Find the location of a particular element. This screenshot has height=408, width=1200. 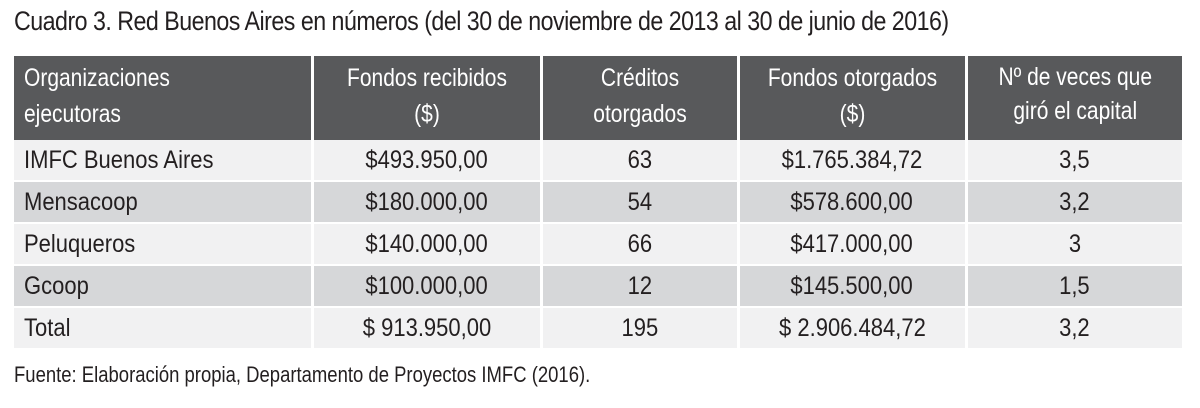

cell-fondos-recibidos: $ 913.950,00 is located at coordinates (427, 328).